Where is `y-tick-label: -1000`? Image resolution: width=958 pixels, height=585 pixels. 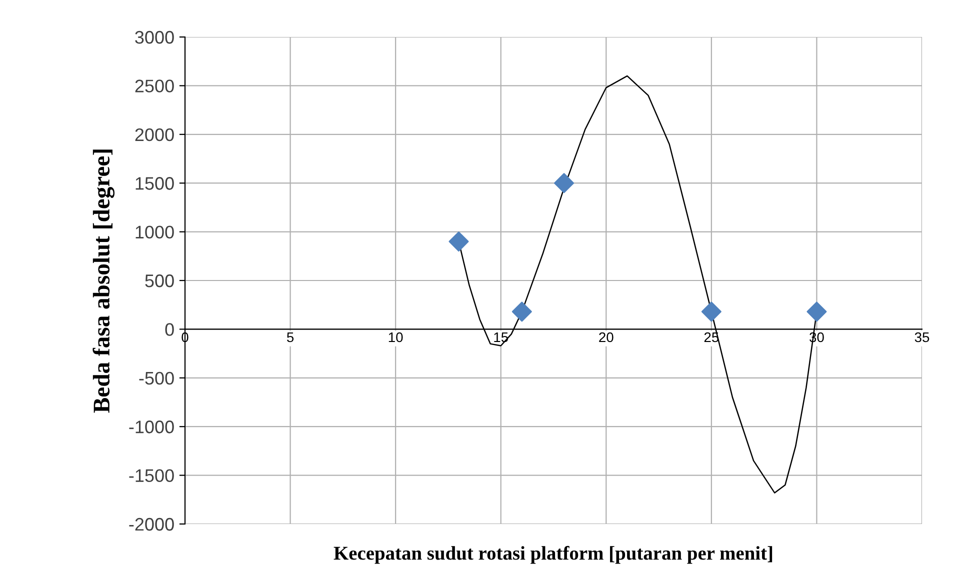
y-tick-label: -1000 is located at coordinates (151, 427).